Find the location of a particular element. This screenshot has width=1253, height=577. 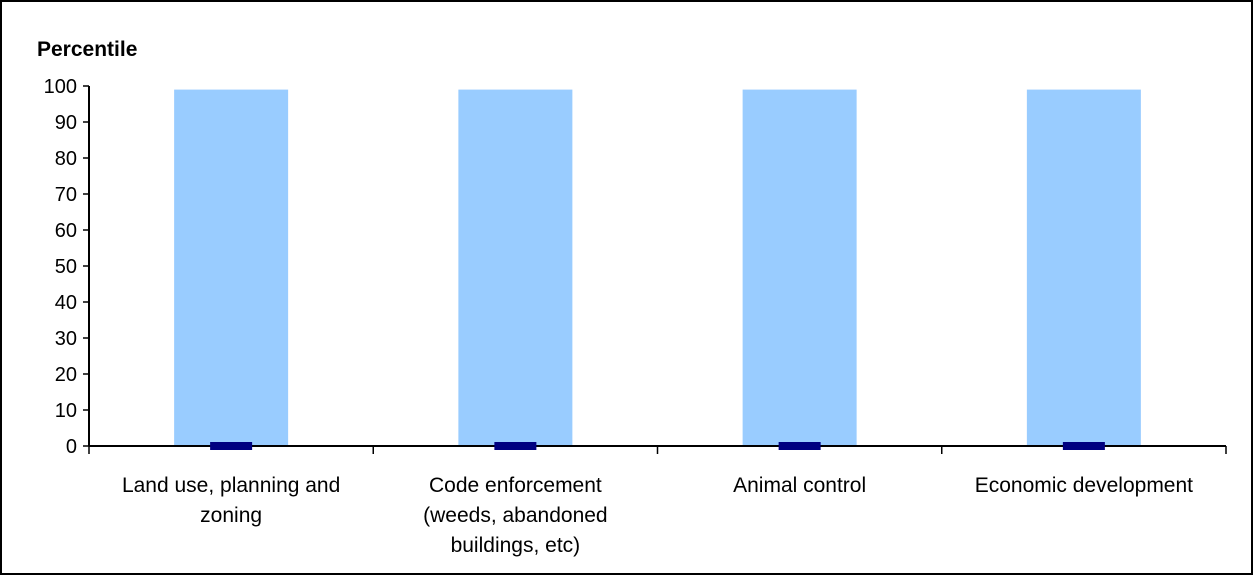

x-category-label-2-line-0: Animal control is located at coordinates (799, 485).